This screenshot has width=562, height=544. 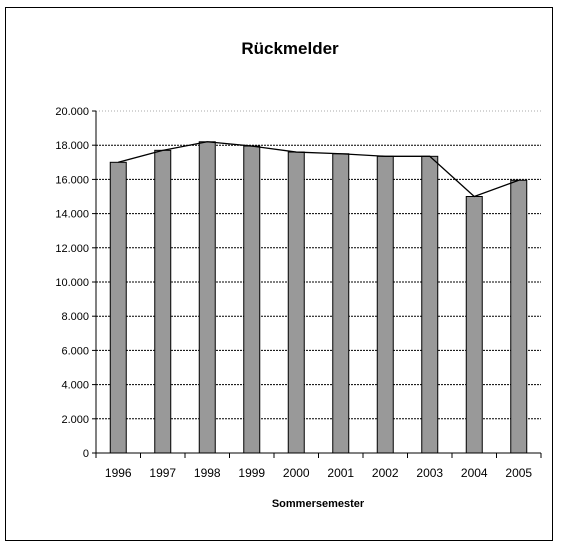 What do you see at coordinates (296, 473) in the screenshot?
I see `x-tick-label: 2000` at bounding box center [296, 473].